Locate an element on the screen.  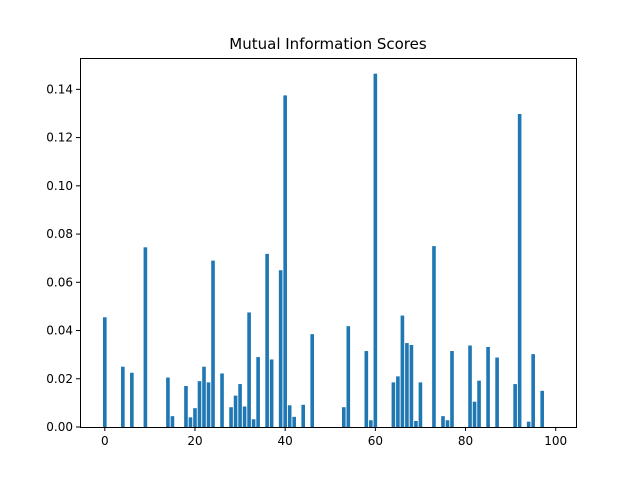
y-tick-label: 0.06 is located at coordinates (59, 282).